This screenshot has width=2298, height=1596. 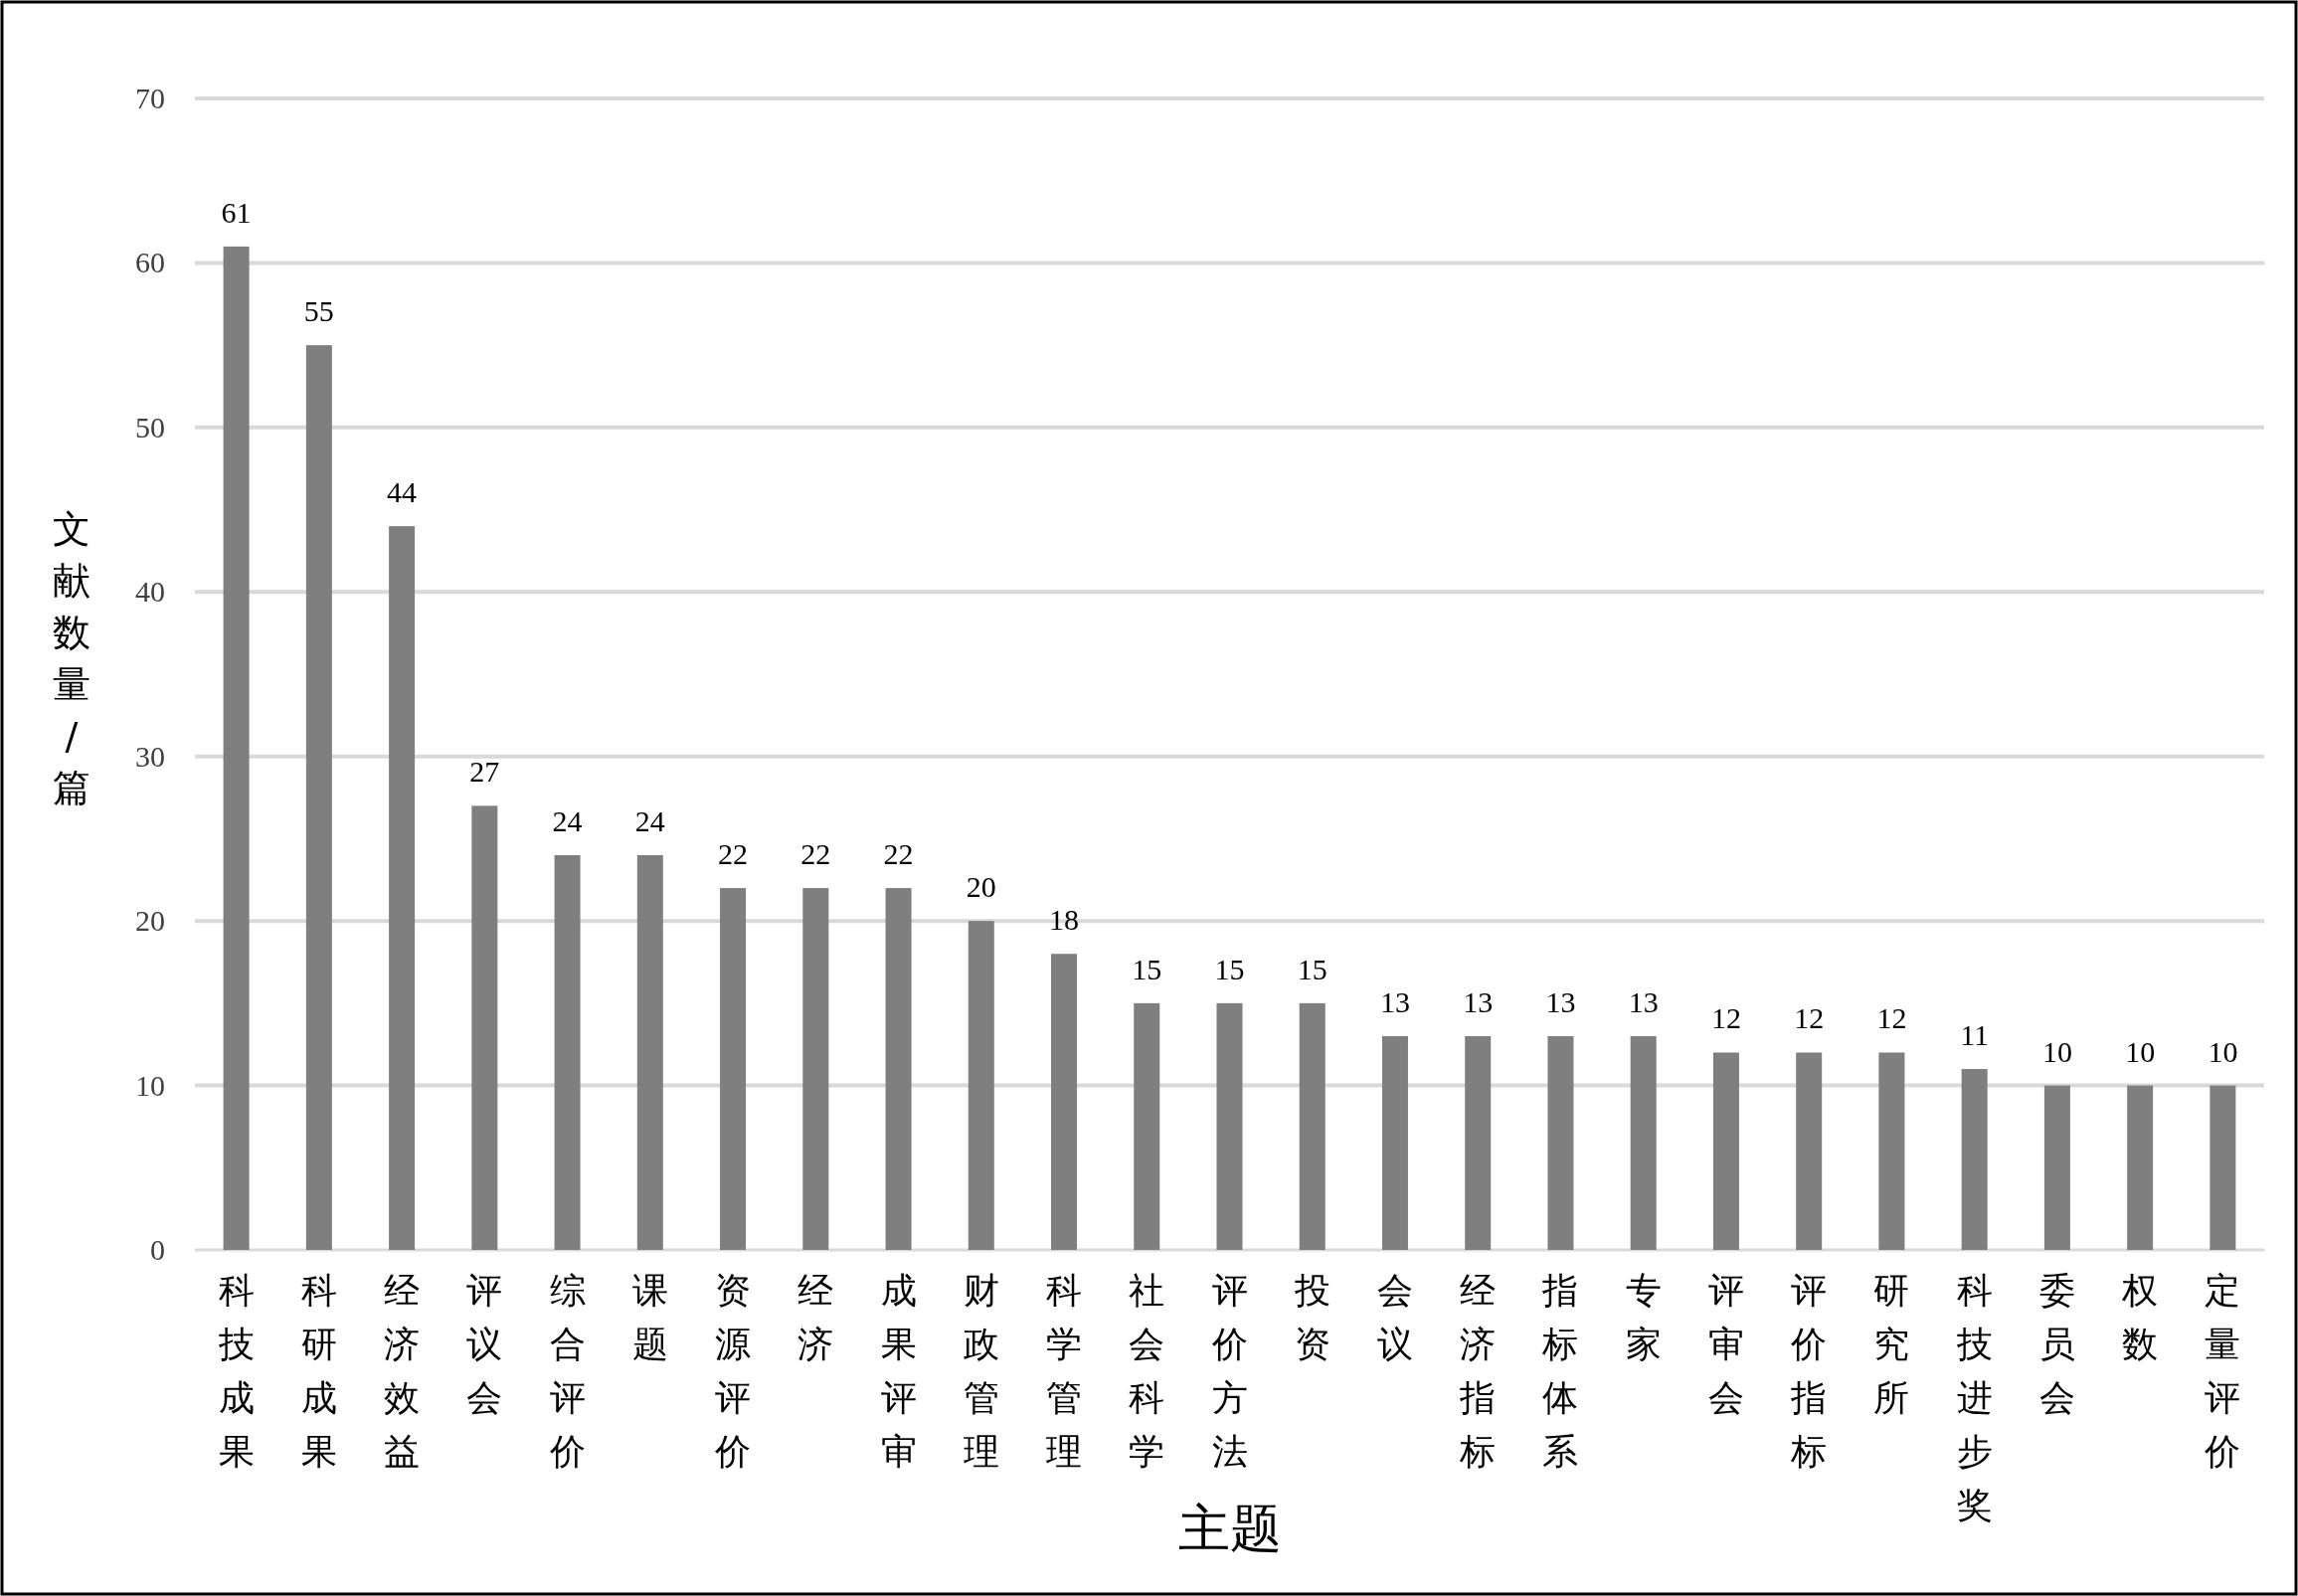 What do you see at coordinates (236, 212) in the screenshot?
I see `data-label: 61` at bounding box center [236, 212].